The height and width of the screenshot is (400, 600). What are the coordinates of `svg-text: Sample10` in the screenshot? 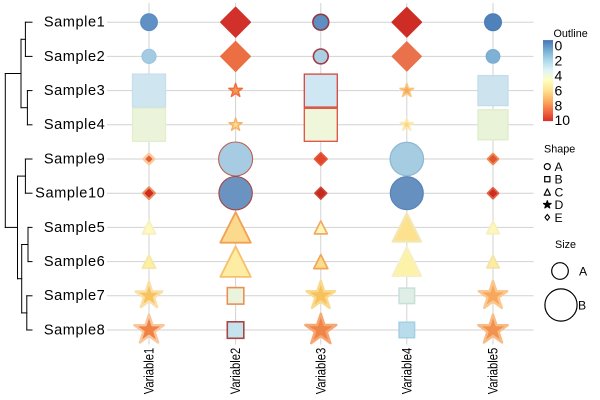 It's located at (70, 194).